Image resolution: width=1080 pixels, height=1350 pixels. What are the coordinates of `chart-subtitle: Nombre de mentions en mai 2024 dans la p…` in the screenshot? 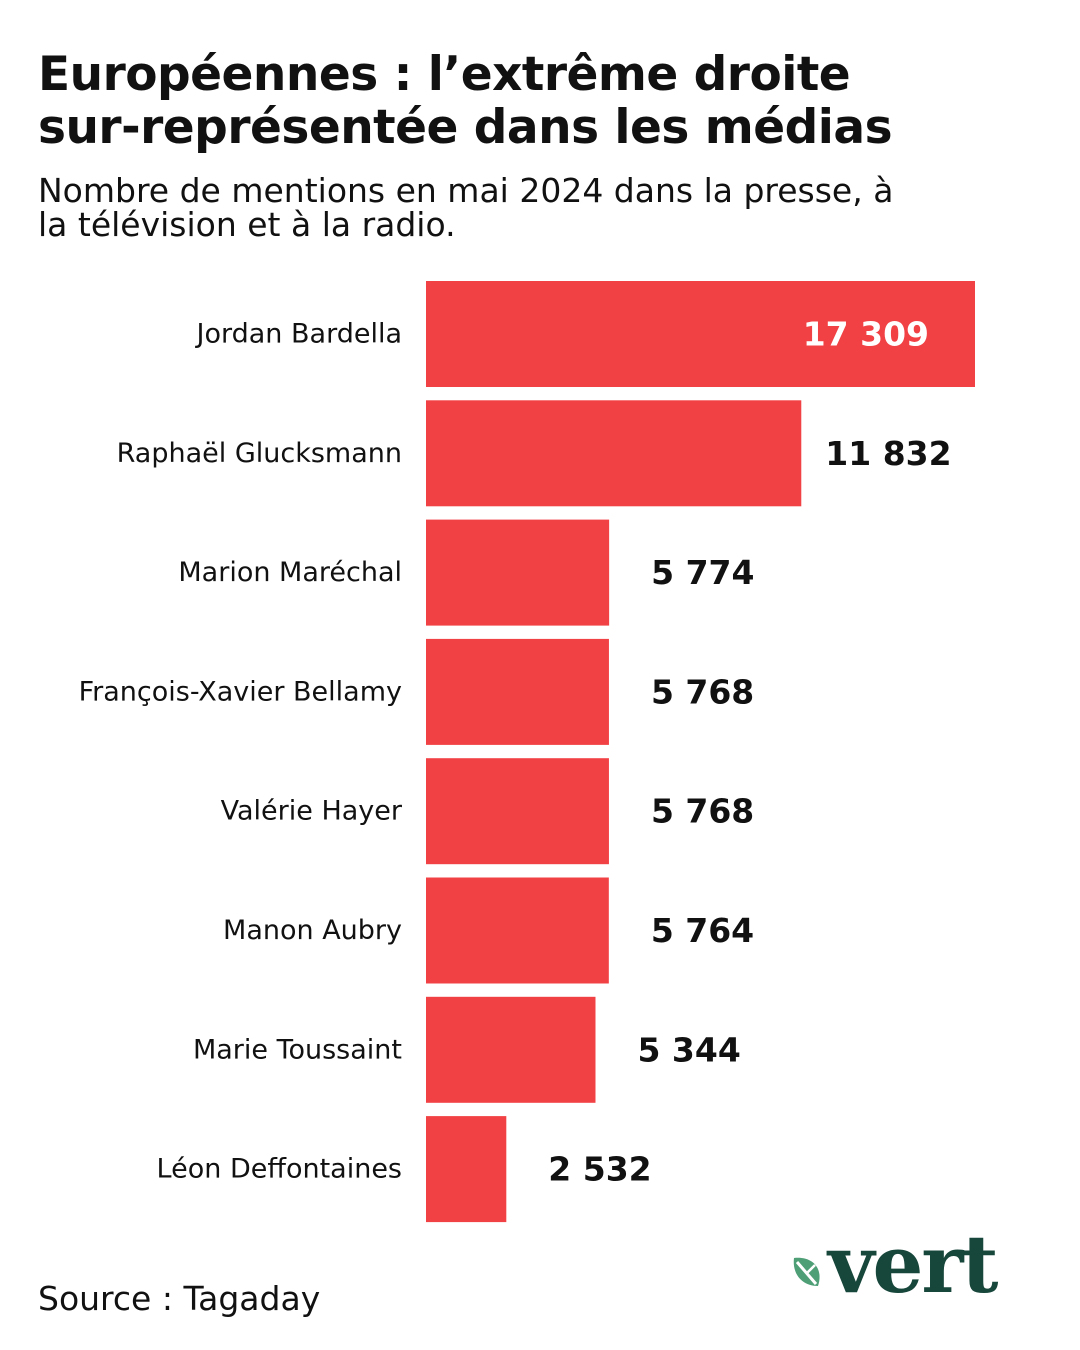 It's located at (538, 208).